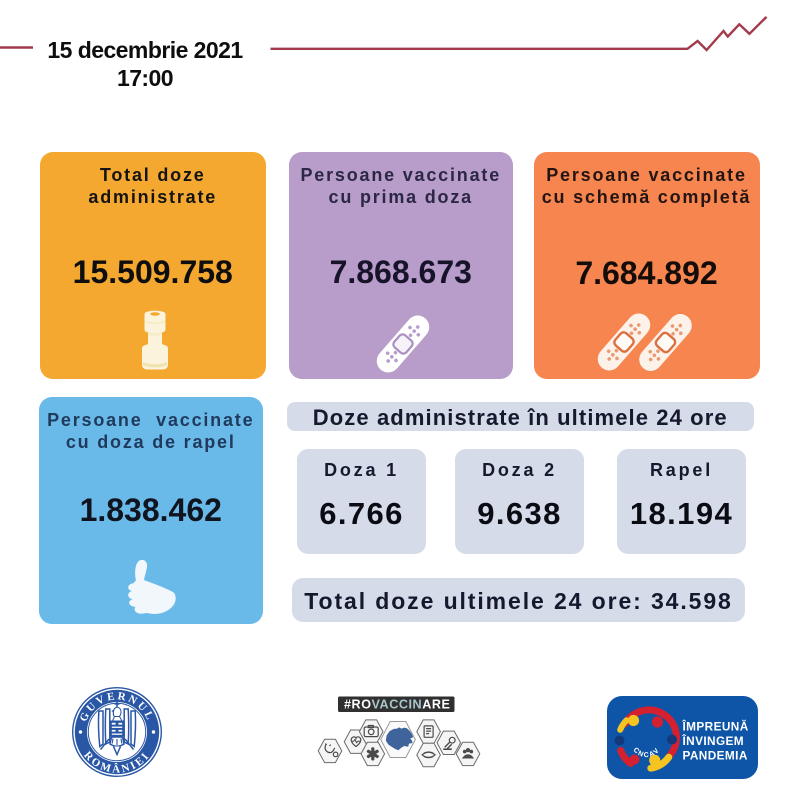  I want to click on svg-text: ÎMPREUNĂ, so click(714, 727).